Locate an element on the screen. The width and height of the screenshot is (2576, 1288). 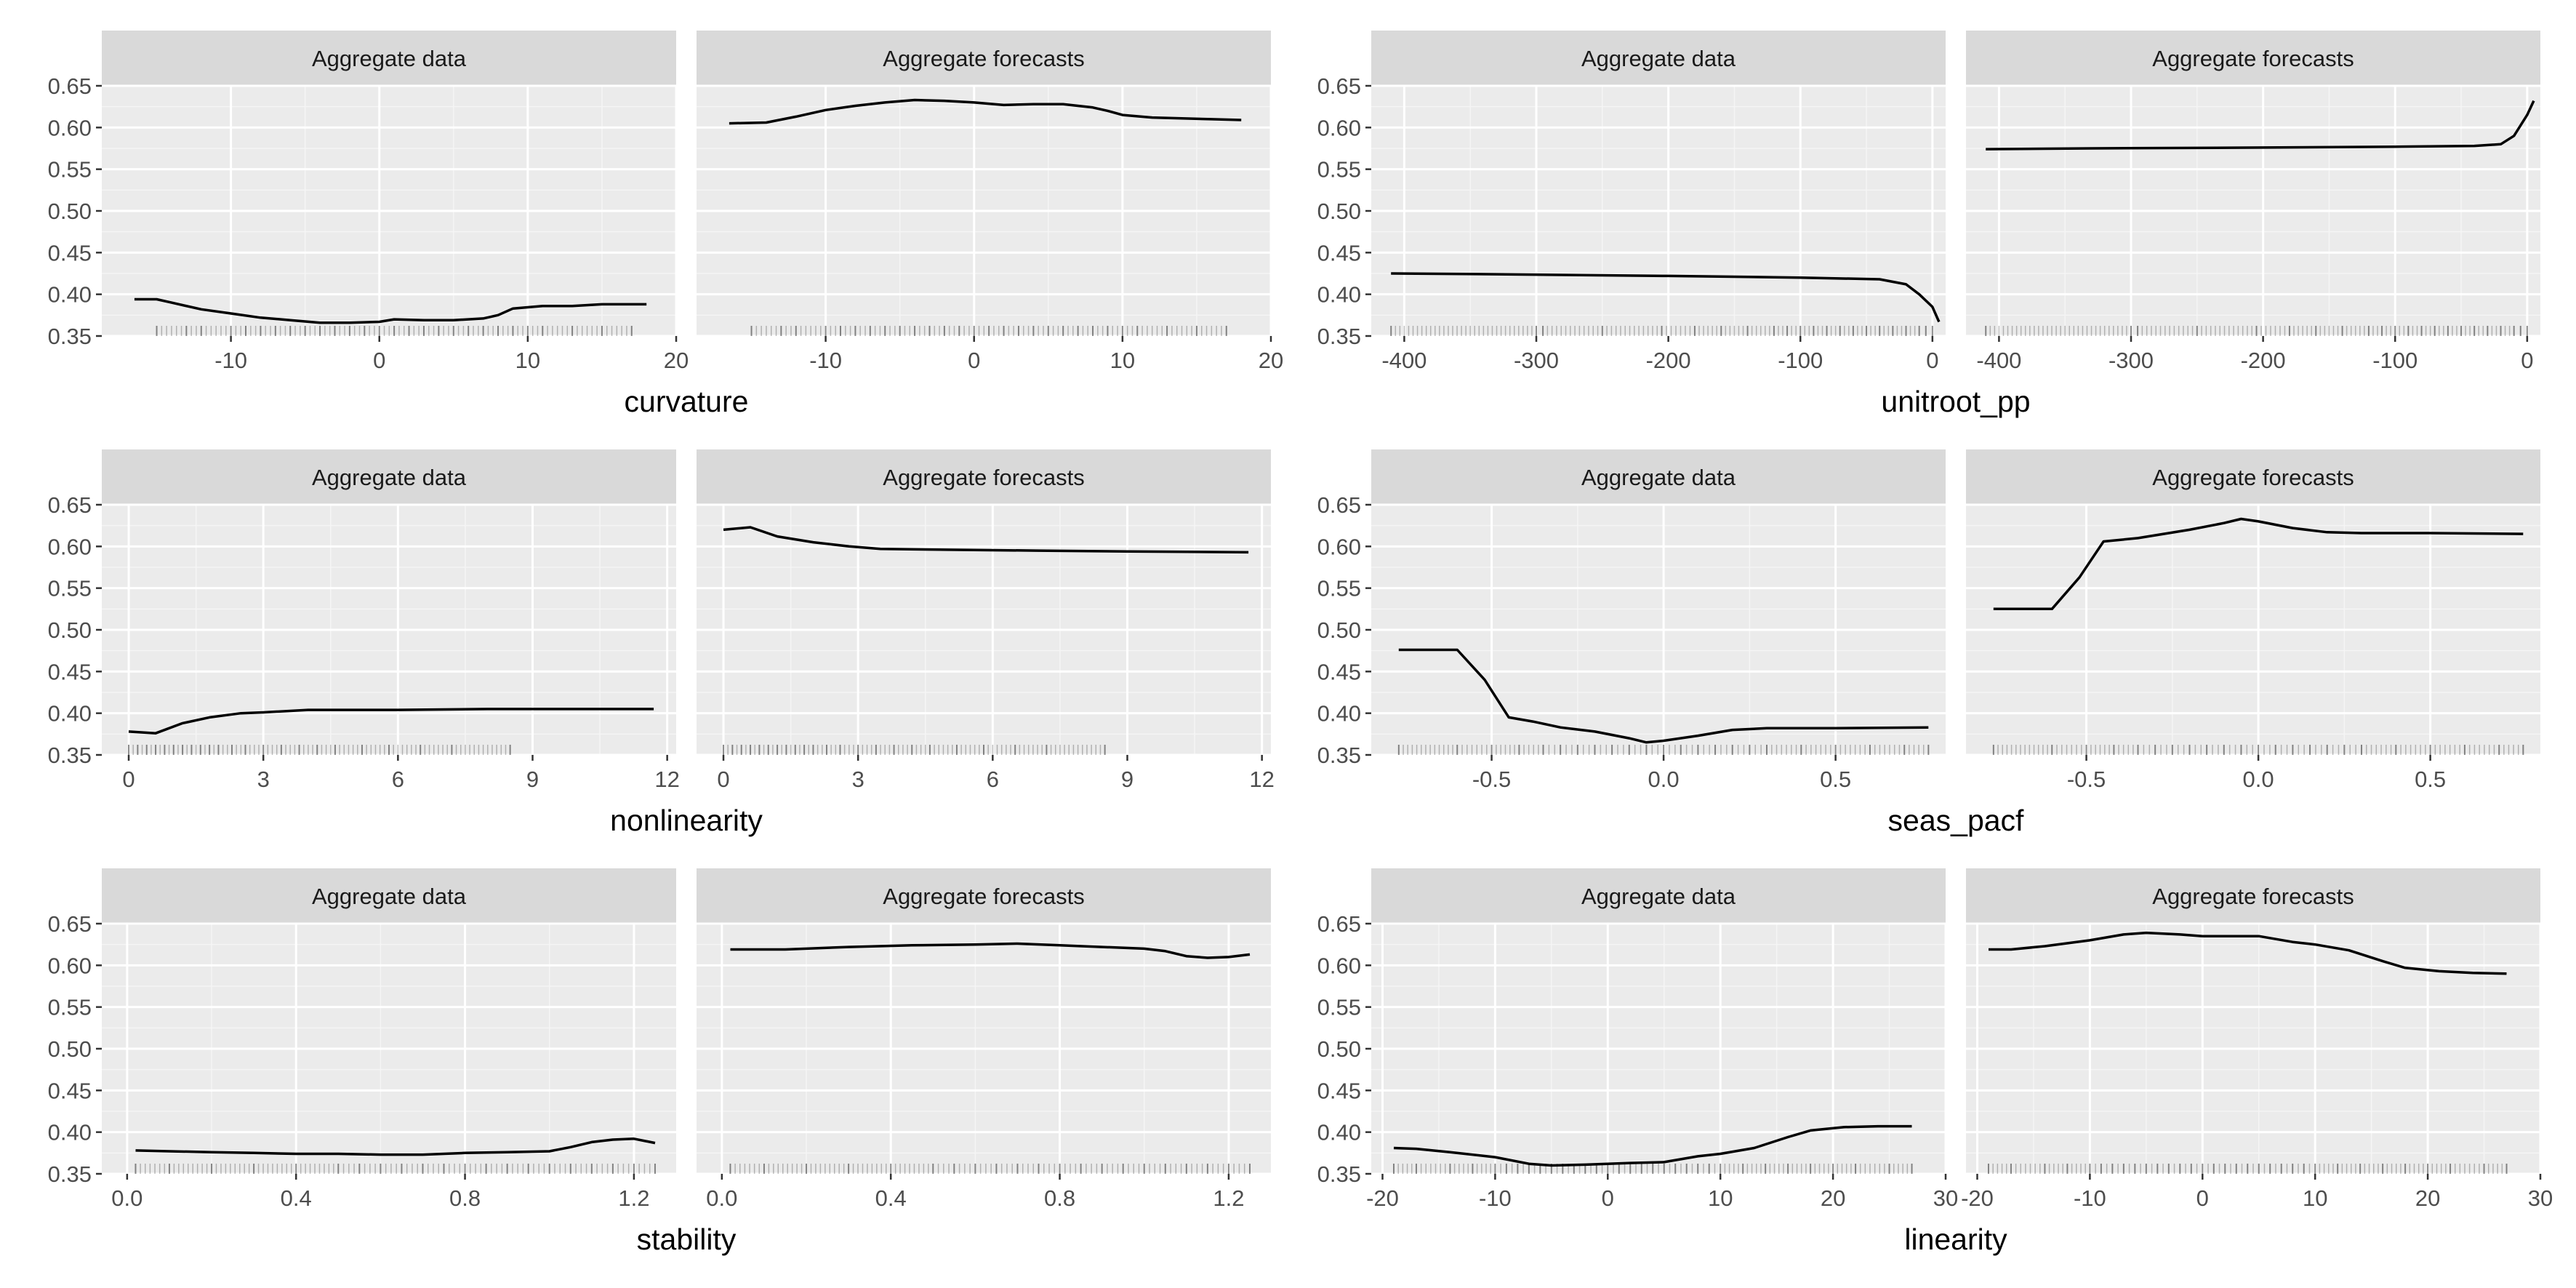
x-tick-label: -20 is located at coordinates (1382, 1198).